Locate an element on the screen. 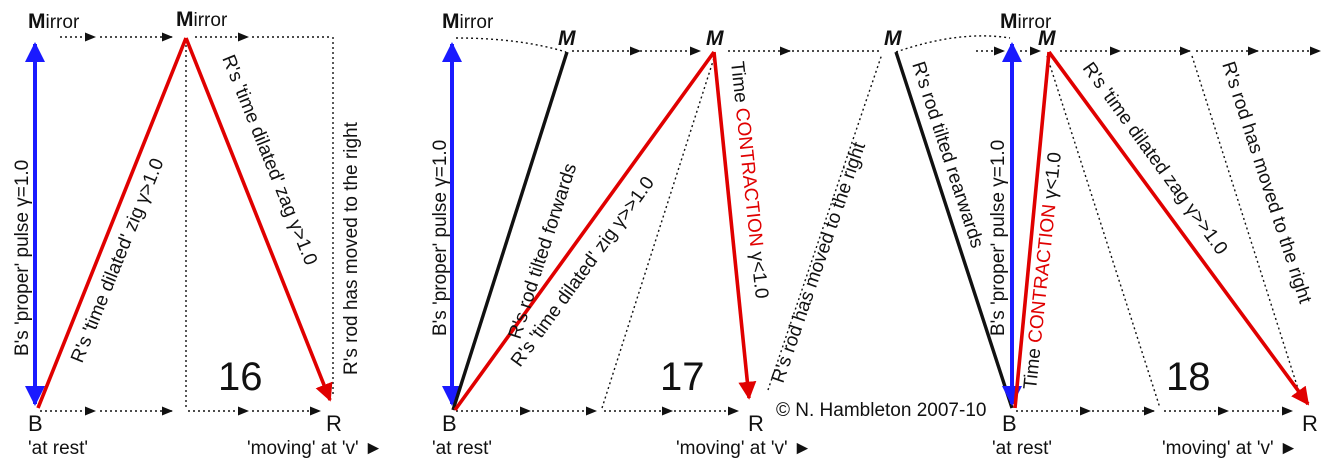  tilted-dotted-rod-18a is located at coordinates (1103, 232).